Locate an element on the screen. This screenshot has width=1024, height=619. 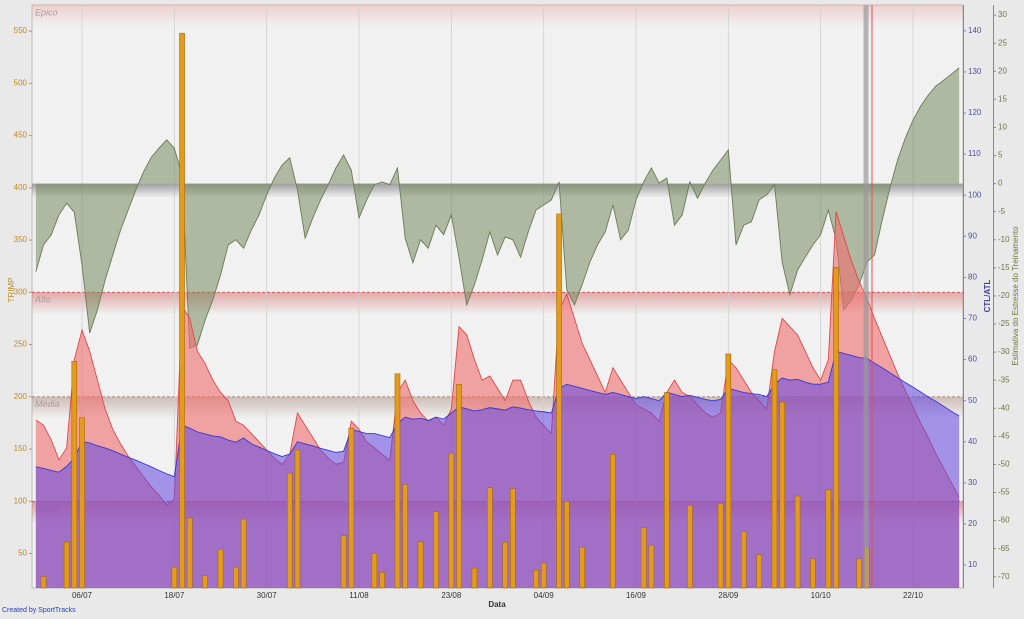
zone-label: Epico is located at coordinates (46, 12).